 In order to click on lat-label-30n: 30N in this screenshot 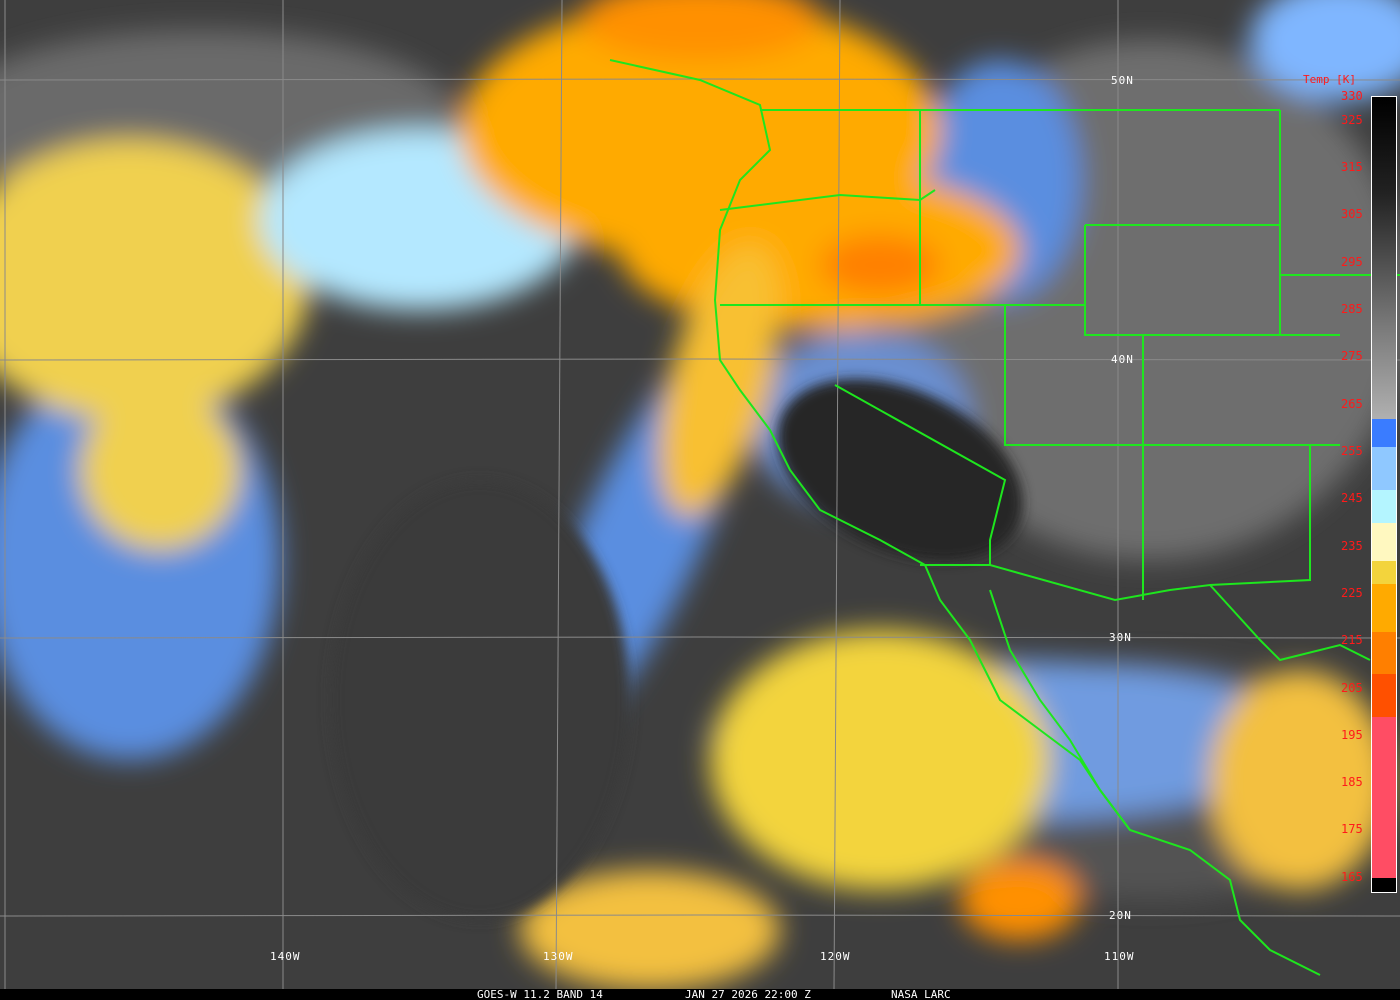, I will do `click(1120, 637)`.